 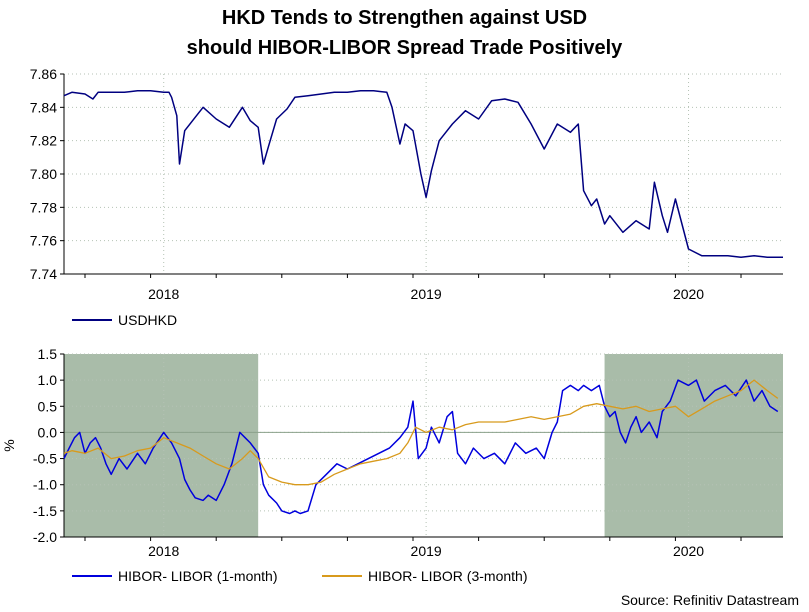 What do you see at coordinates (43, 241) in the screenshot?
I see `y-tick-label-5: 7.76` at bounding box center [43, 241].